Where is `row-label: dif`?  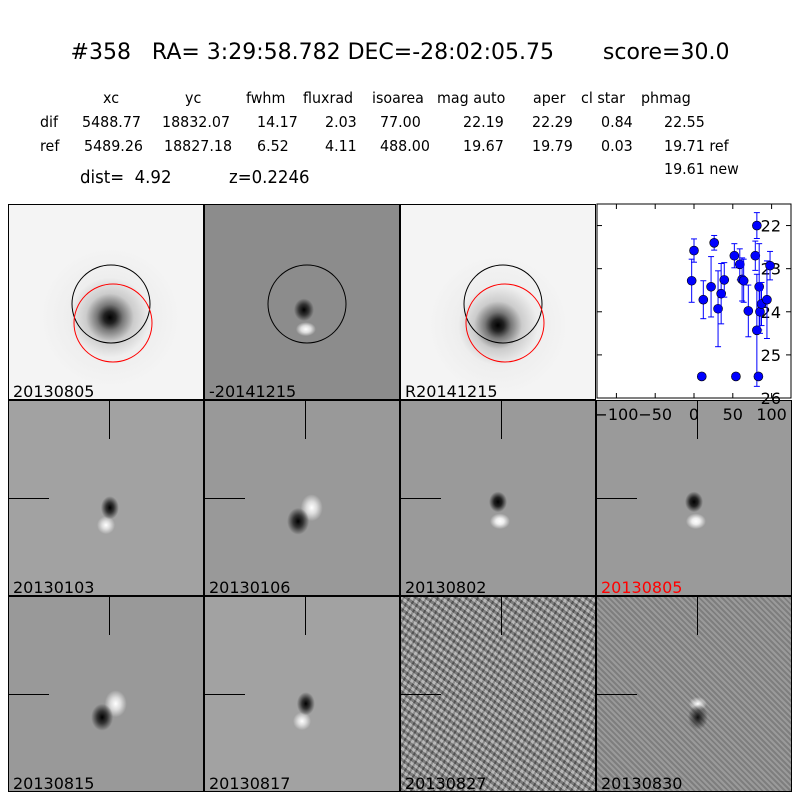
row-label: dif is located at coordinates (49, 122).